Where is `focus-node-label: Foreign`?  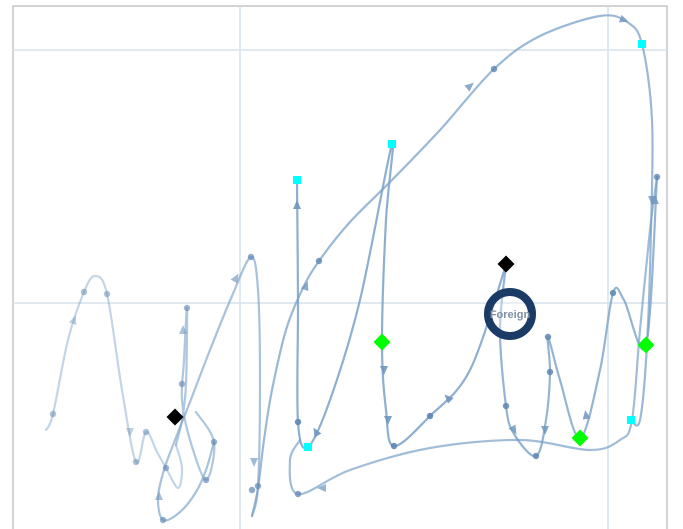
focus-node-label: Foreign is located at coordinates (510, 315).